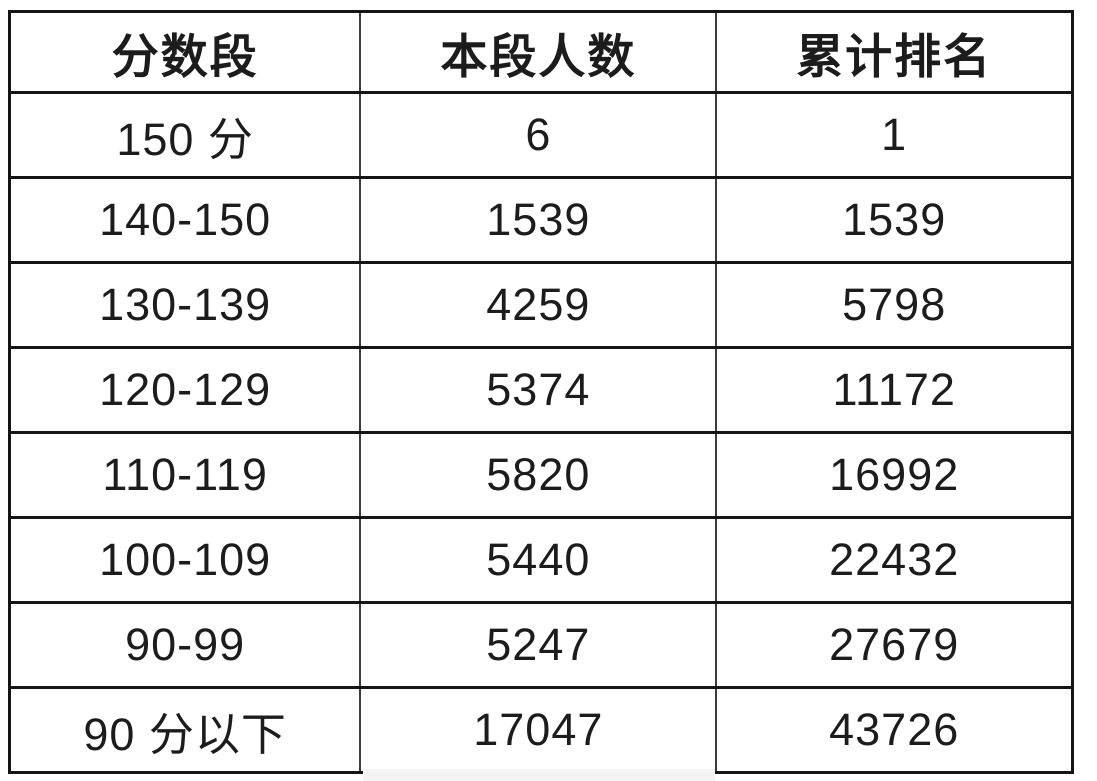  Describe the element at coordinates (185, 52) in the screenshot. I see `header-score-range: 分数段` at that location.